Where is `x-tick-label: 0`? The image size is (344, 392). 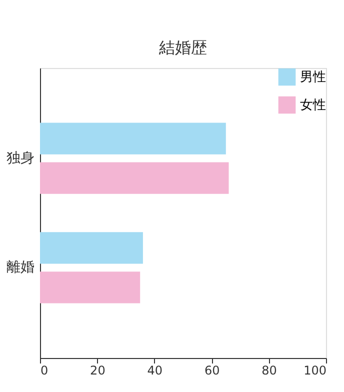
x-tick-label: 0 is located at coordinates (44, 371).